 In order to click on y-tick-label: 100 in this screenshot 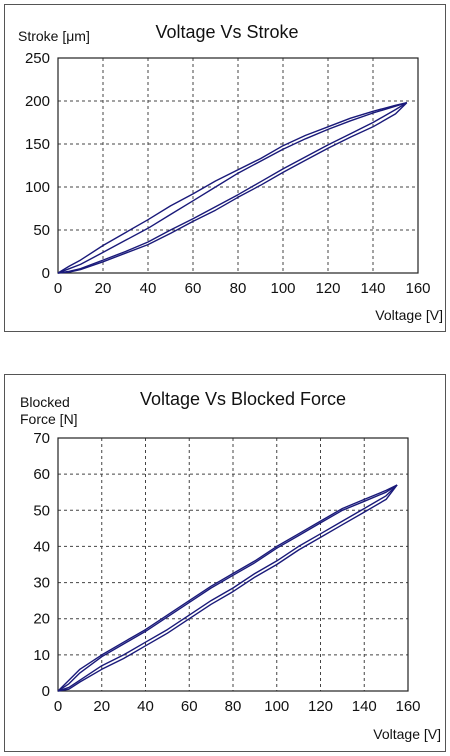, I will do `click(37, 187)`.